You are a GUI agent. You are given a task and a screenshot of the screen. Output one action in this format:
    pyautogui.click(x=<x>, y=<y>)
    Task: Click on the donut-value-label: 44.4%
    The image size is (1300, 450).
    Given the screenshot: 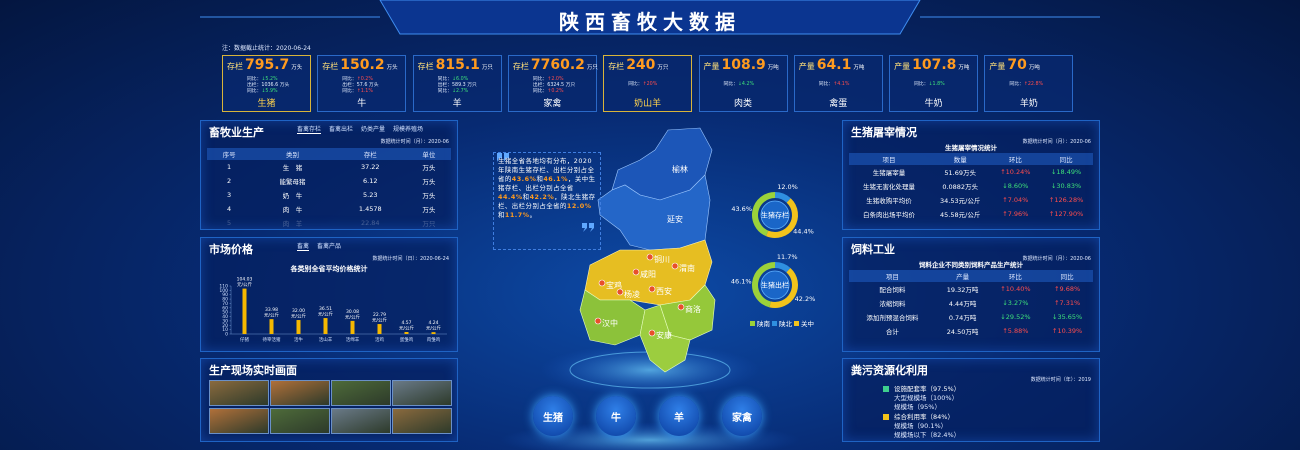 What is the action you would take?
    pyautogui.click(x=803, y=231)
    